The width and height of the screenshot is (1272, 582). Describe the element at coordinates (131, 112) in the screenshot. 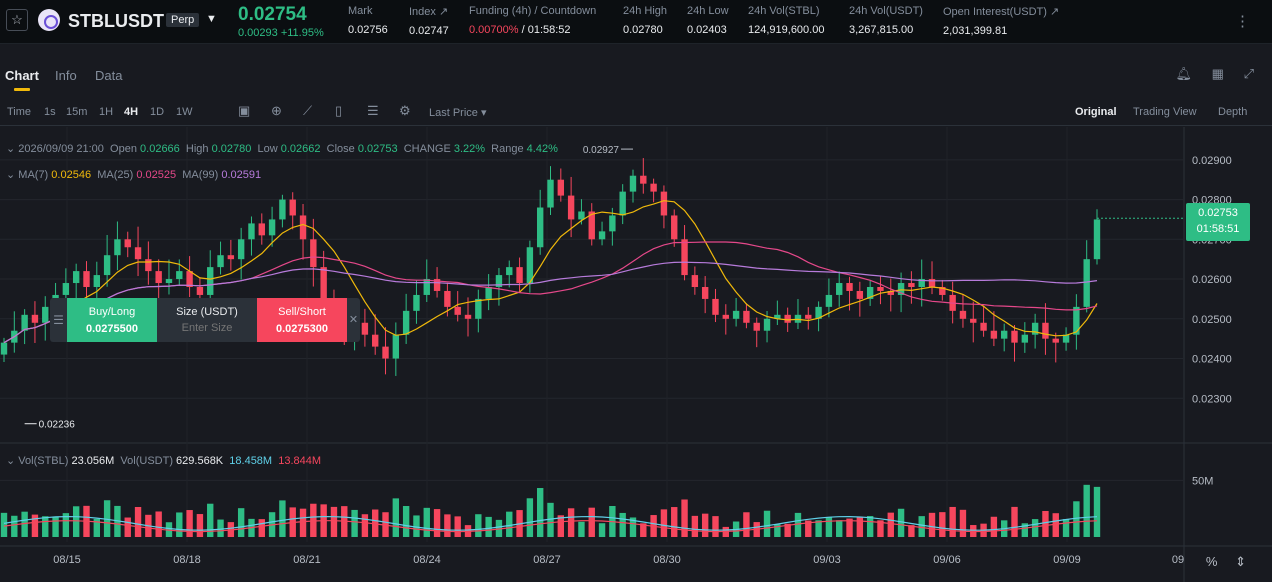

I see `interval-4h: 4H` at that location.